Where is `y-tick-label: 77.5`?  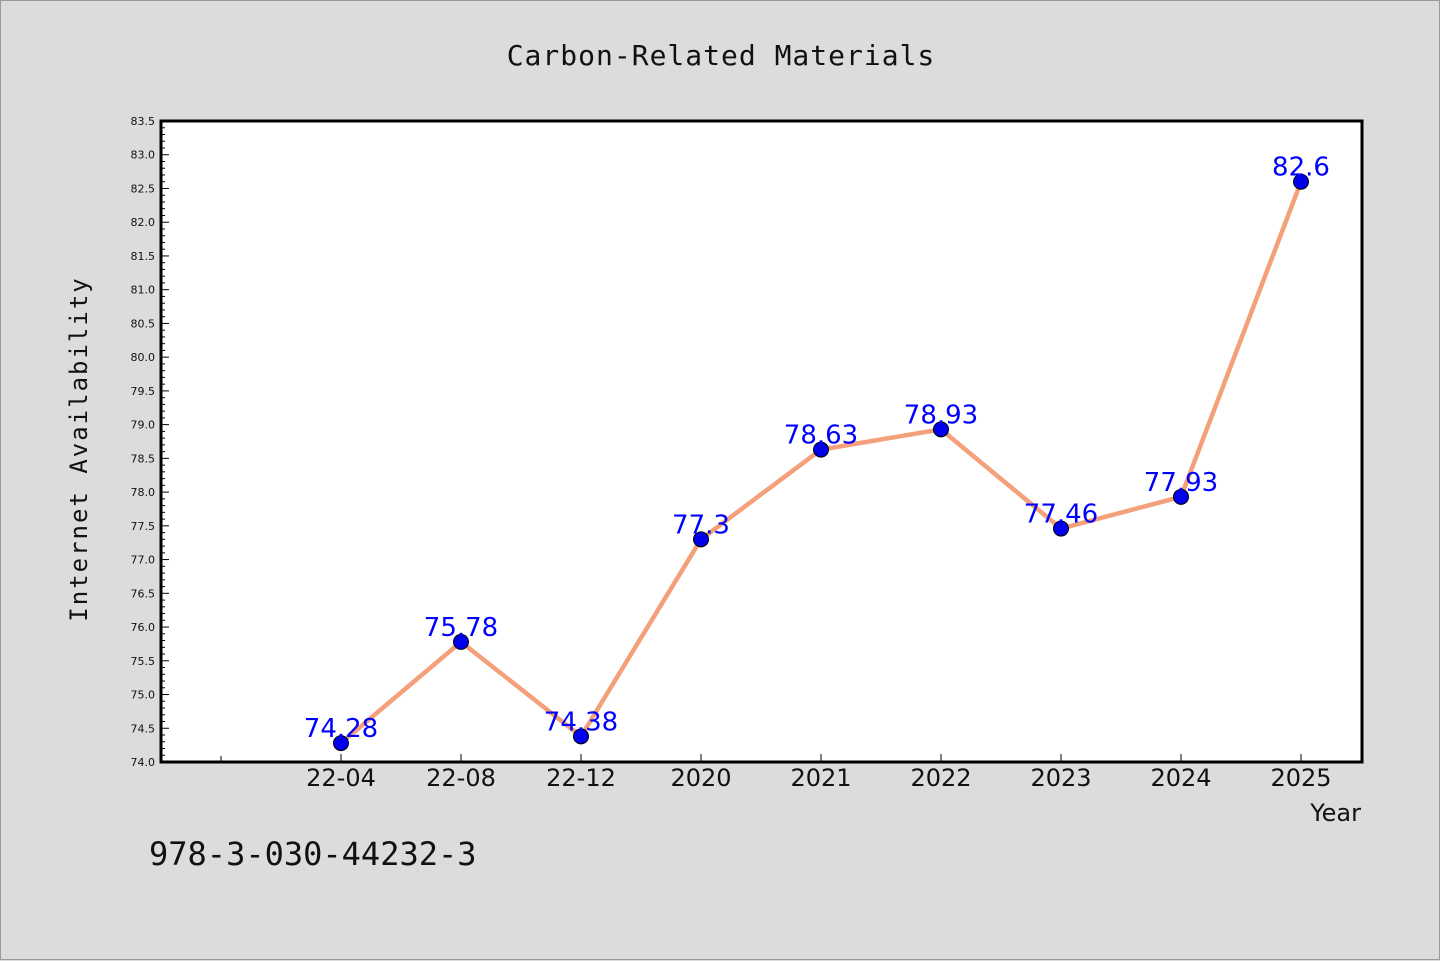 y-tick-label: 77.5 is located at coordinates (143, 526).